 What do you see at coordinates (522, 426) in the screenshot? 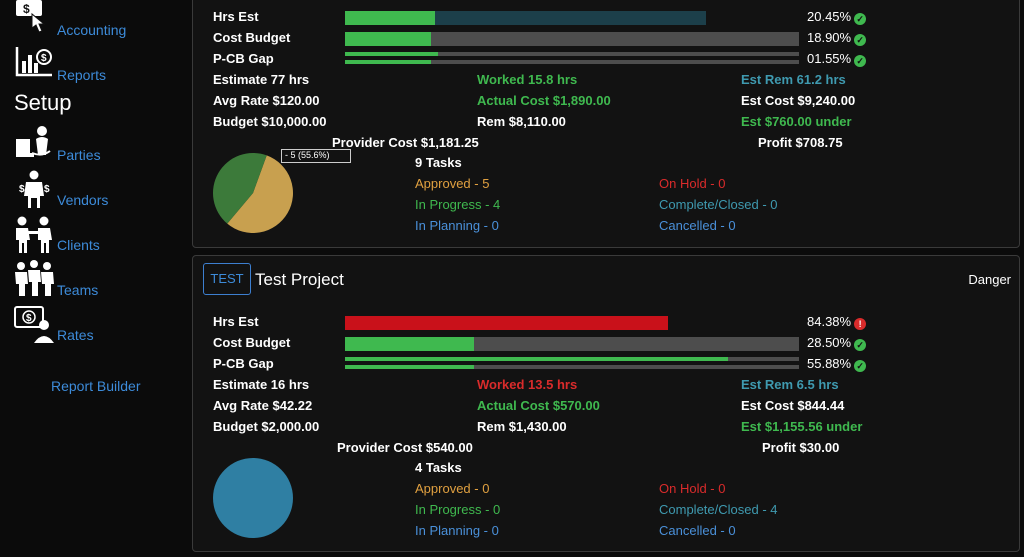
I see `remaining: Rem $1,430.00` at bounding box center [522, 426].